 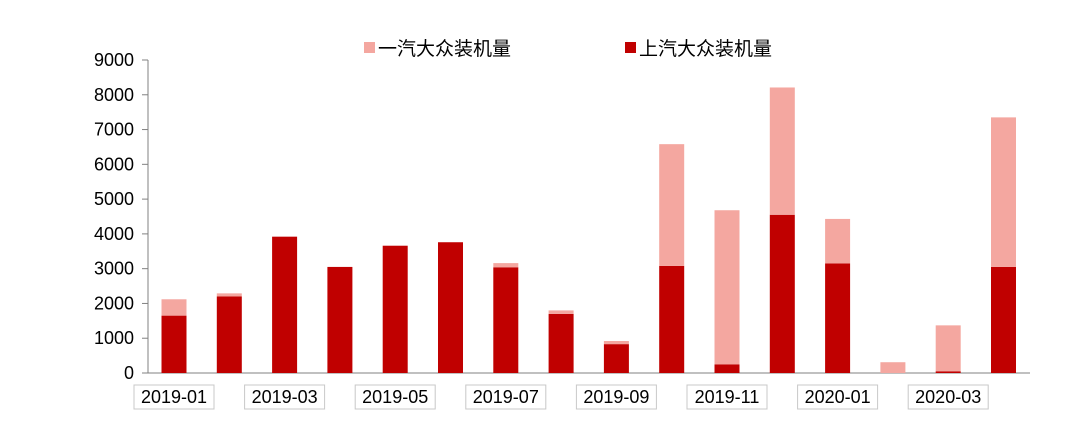 I want to click on y-tick-label: 1000, so click(x=114, y=338).